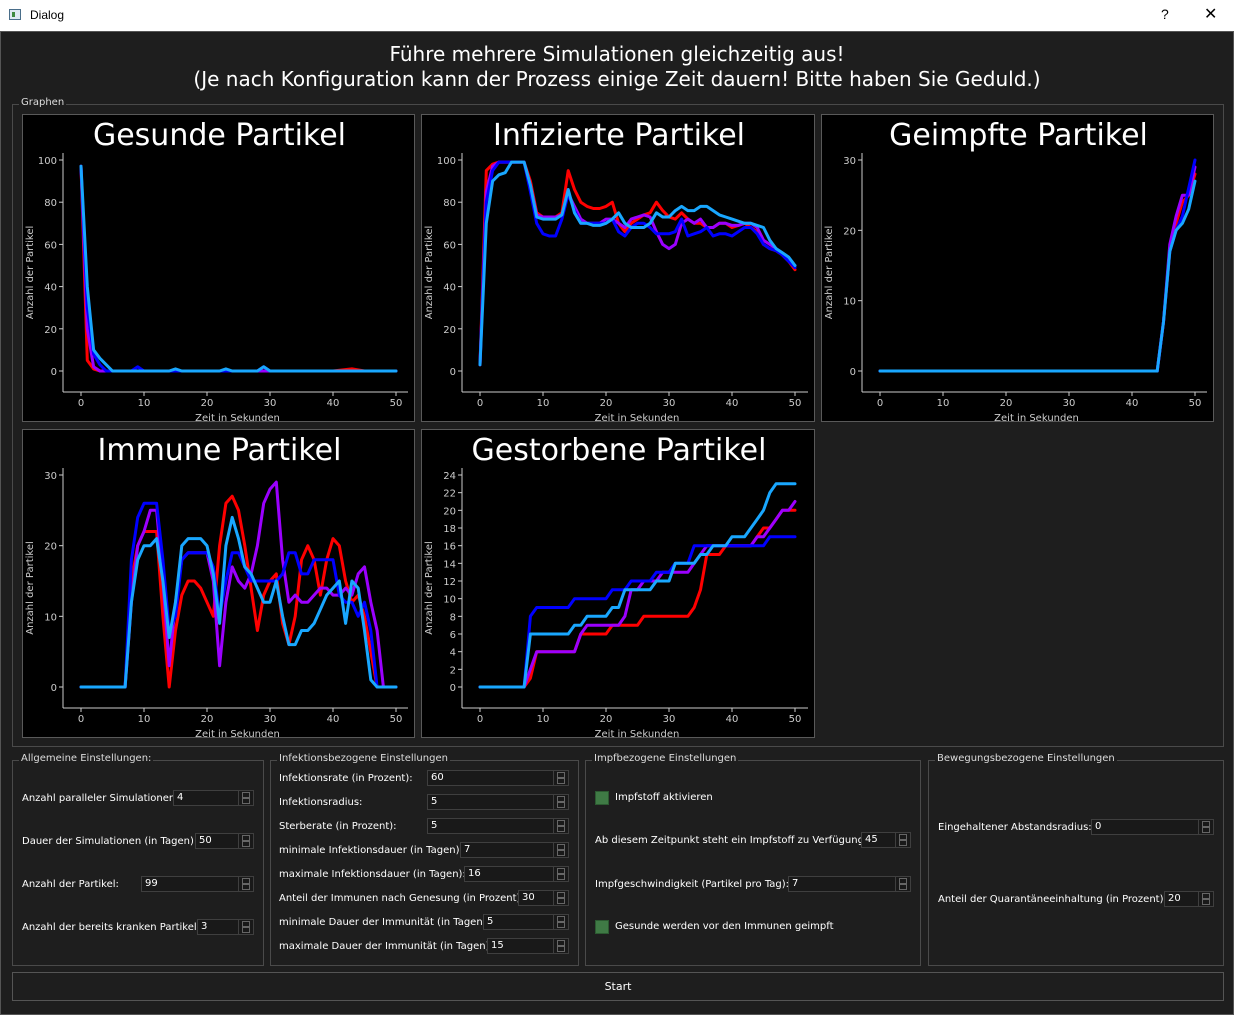 The width and height of the screenshot is (1234, 1015). I want to click on plot-infected-ytick-label: 20, so click(449, 330).